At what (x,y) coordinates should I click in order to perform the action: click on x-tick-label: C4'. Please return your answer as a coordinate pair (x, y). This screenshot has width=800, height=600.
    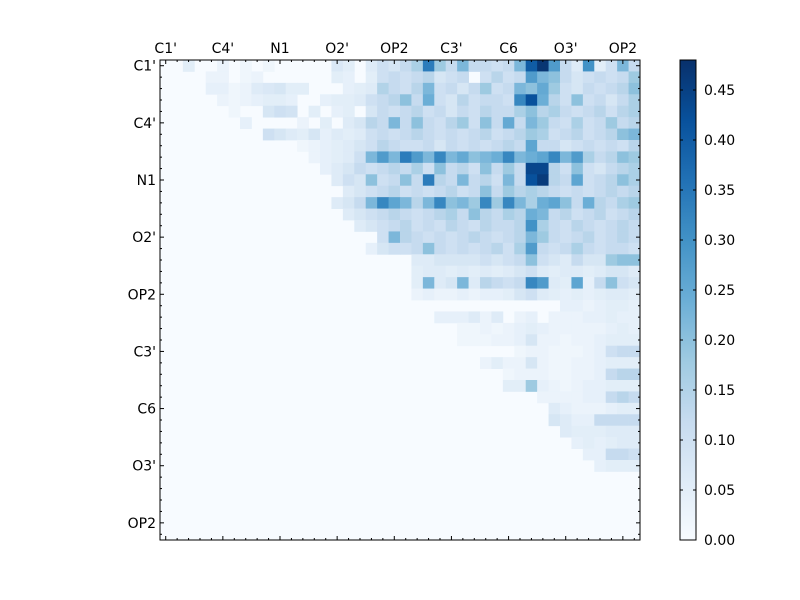
    Looking at the image, I should click on (223, 49).